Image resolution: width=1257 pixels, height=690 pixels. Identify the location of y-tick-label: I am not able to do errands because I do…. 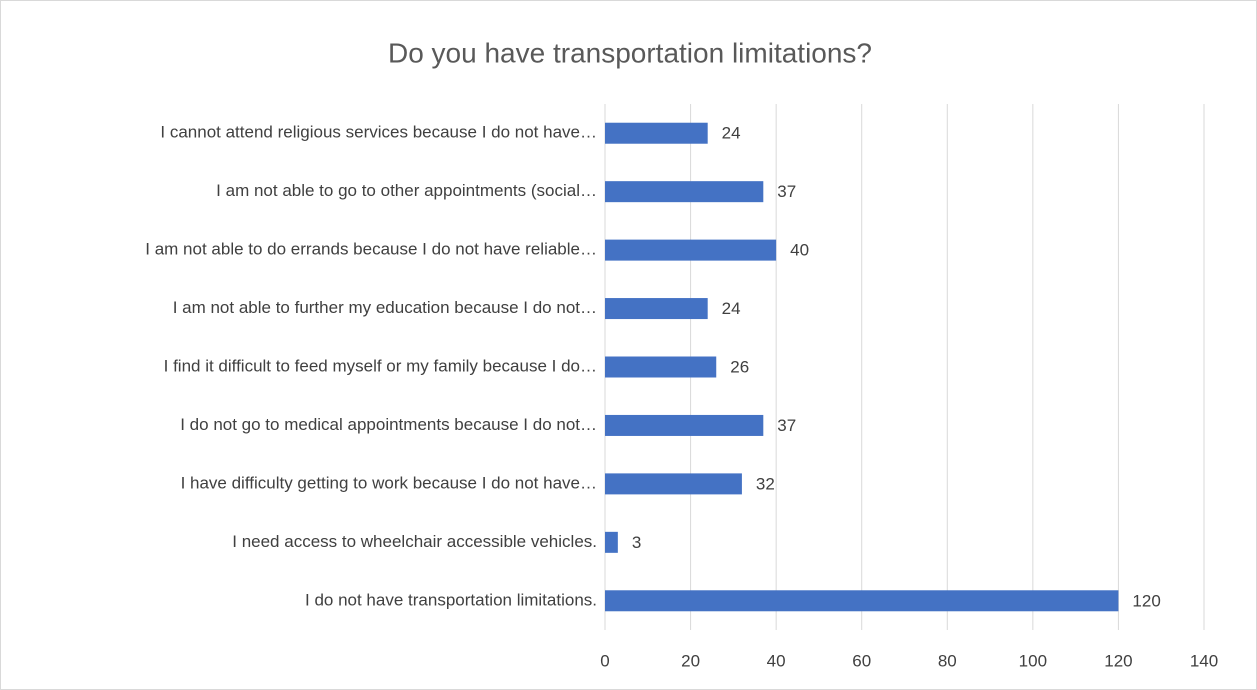
(371, 249).